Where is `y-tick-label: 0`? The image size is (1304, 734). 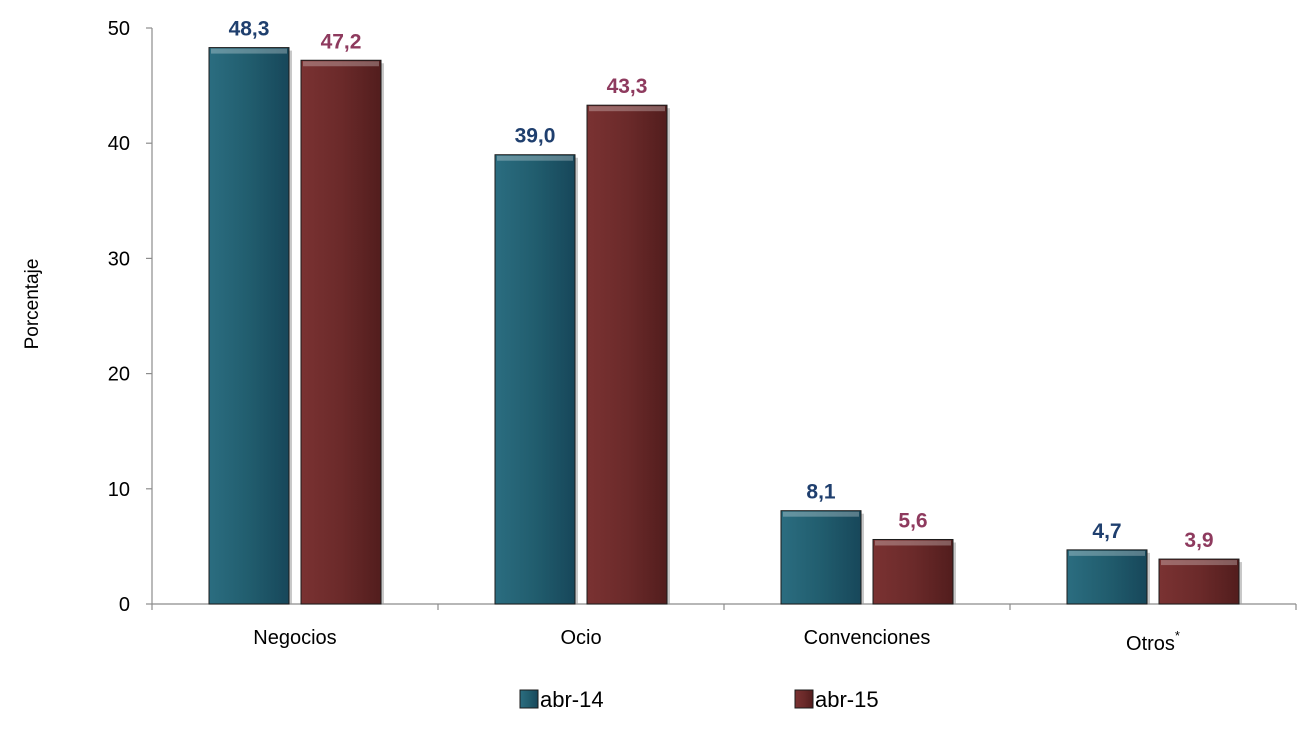 y-tick-label: 0 is located at coordinates (124, 605).